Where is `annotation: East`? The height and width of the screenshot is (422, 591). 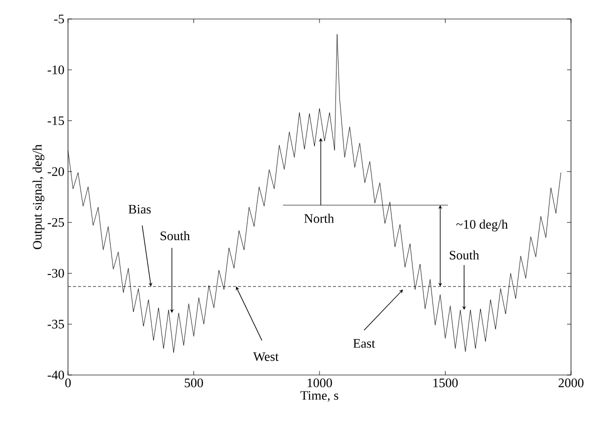 annotation: East is located at coordinates (364, 343).